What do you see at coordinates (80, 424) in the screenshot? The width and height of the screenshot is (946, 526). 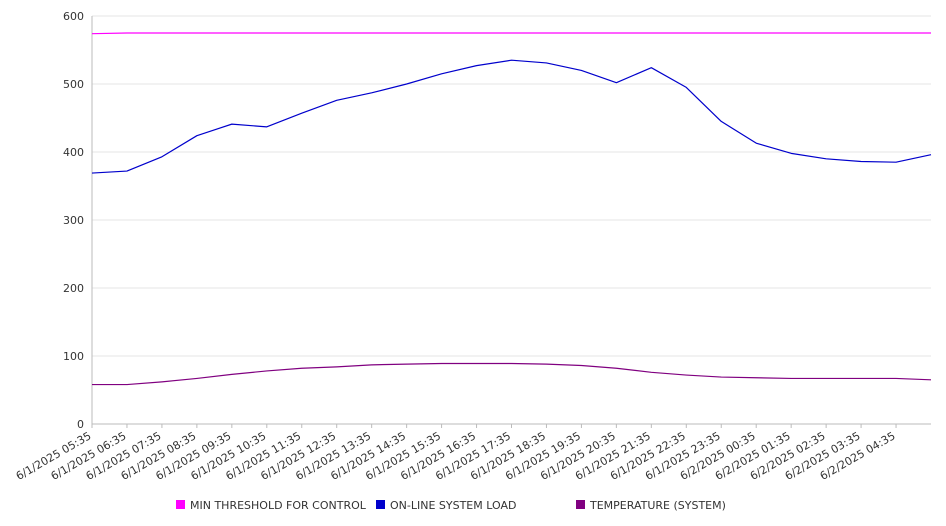 I see `y-tick-label: 0` at bounding box center [80, 424].